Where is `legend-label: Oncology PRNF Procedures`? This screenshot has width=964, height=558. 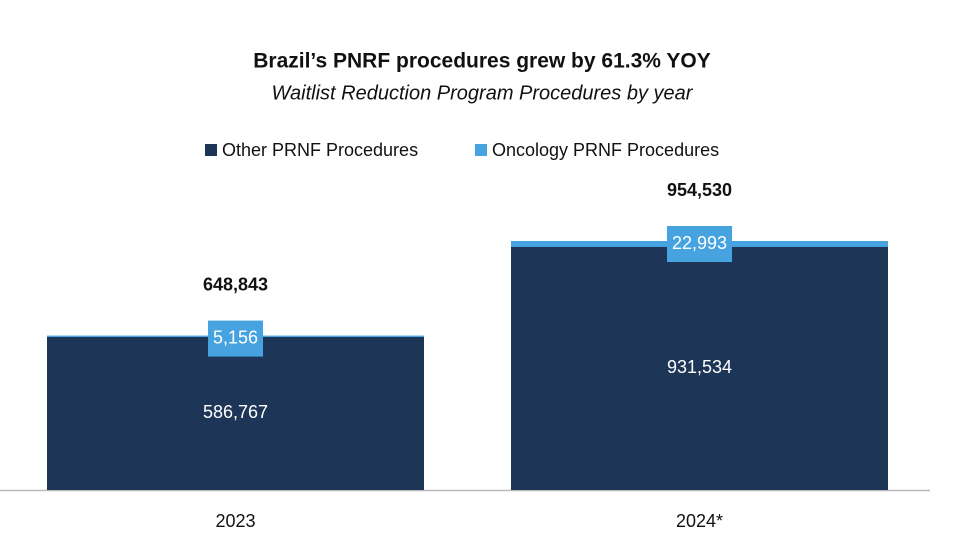 legend-label: Oncology PRNF Procedures is located at coordinates (605, 150).